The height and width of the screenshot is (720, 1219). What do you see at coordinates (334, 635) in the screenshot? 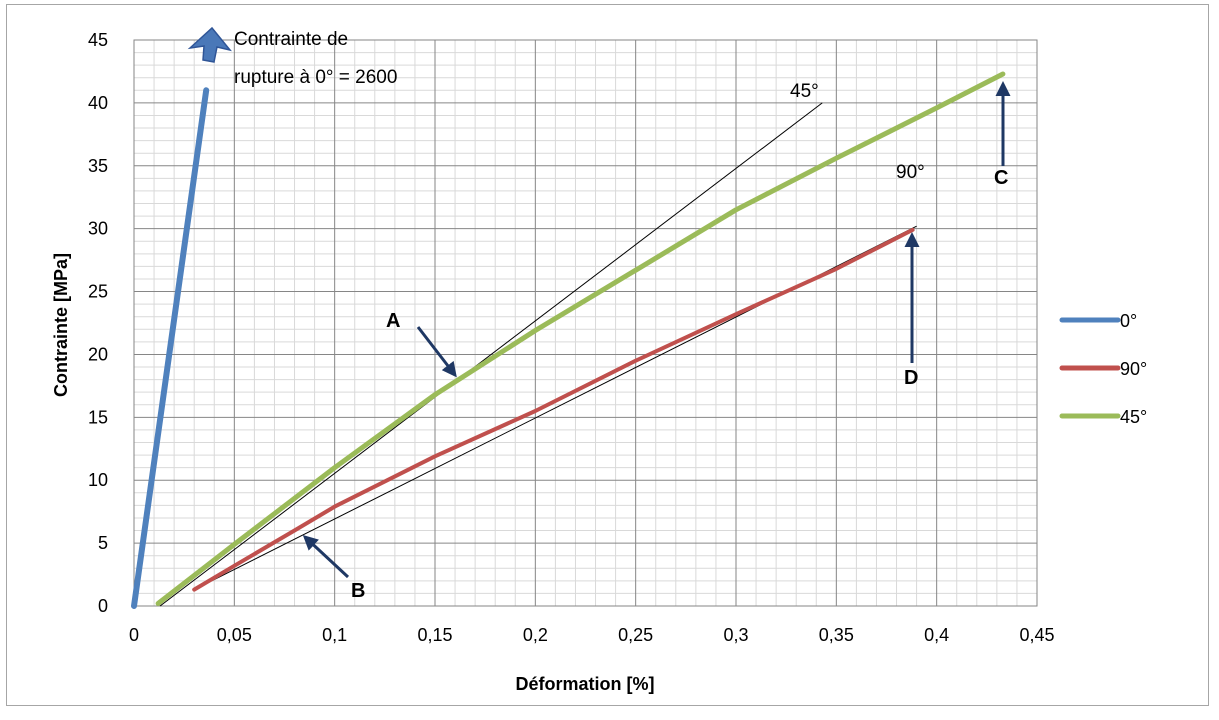
I see `x-tick-label: 0,1` at bounding box center [334, 635].